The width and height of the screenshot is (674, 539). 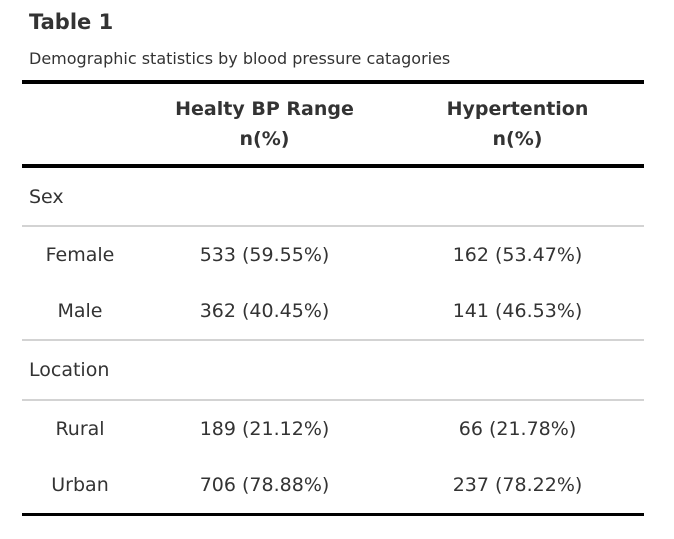 What do you see at coordinates (264, 124) in the screenshot?
I see `column-header-healthy: Healty BP Range n(%)` at bounding box center [264, 124].